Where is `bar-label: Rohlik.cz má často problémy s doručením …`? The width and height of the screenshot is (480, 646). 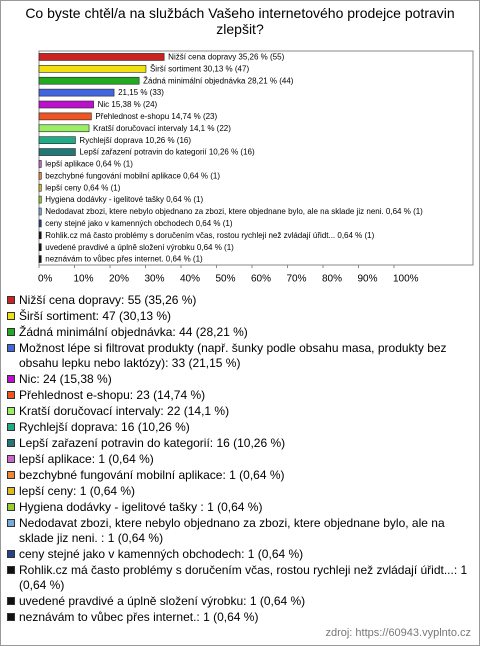 bar-label: Rohlik.cz má často problémy s doručením … is located at coordinates (209, 235).